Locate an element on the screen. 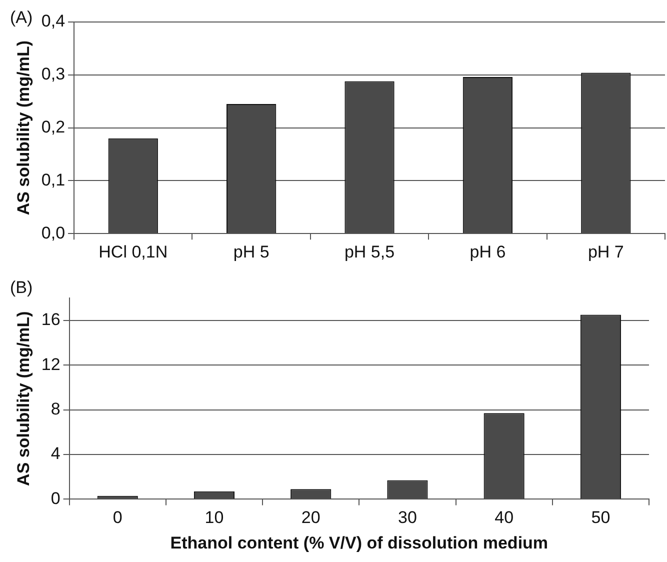 This screenshot has width=667, height=562. x-axis-title: Ethanol content (% V/V) of dissolution medium is located at coordinates (359, 542).